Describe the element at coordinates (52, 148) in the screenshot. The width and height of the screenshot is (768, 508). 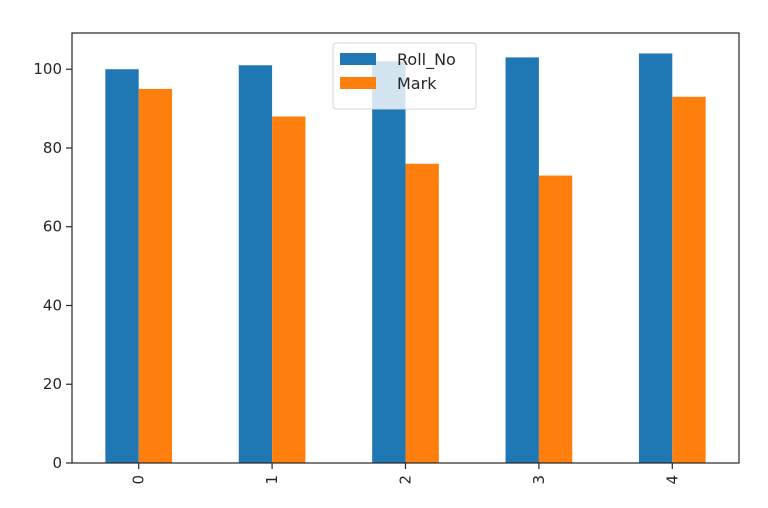
I see `y-tick-label: 80` at that location.